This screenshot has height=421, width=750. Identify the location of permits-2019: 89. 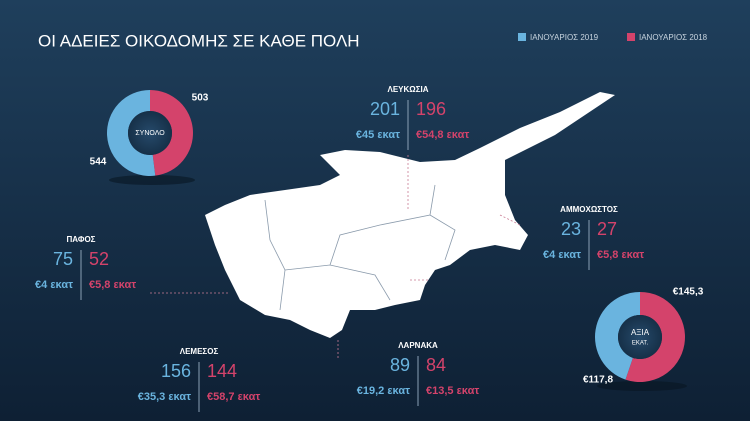
(400, 365).